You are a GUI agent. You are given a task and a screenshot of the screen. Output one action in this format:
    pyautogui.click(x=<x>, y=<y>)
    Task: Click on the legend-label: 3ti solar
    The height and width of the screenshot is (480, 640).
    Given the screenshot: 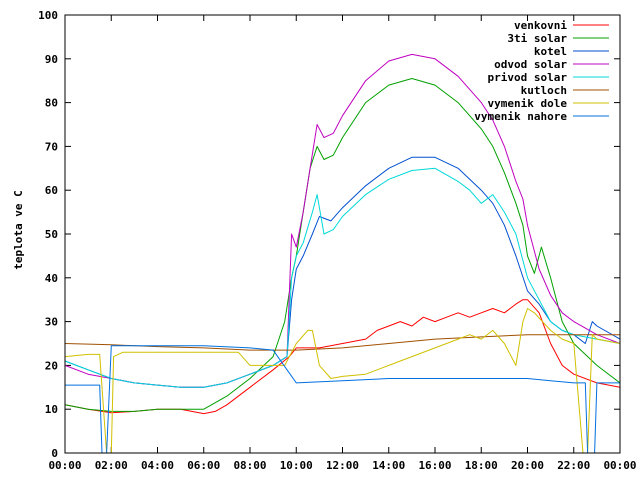 What is the action you would take?
    pyautogui.click(x=537, y=38)
    